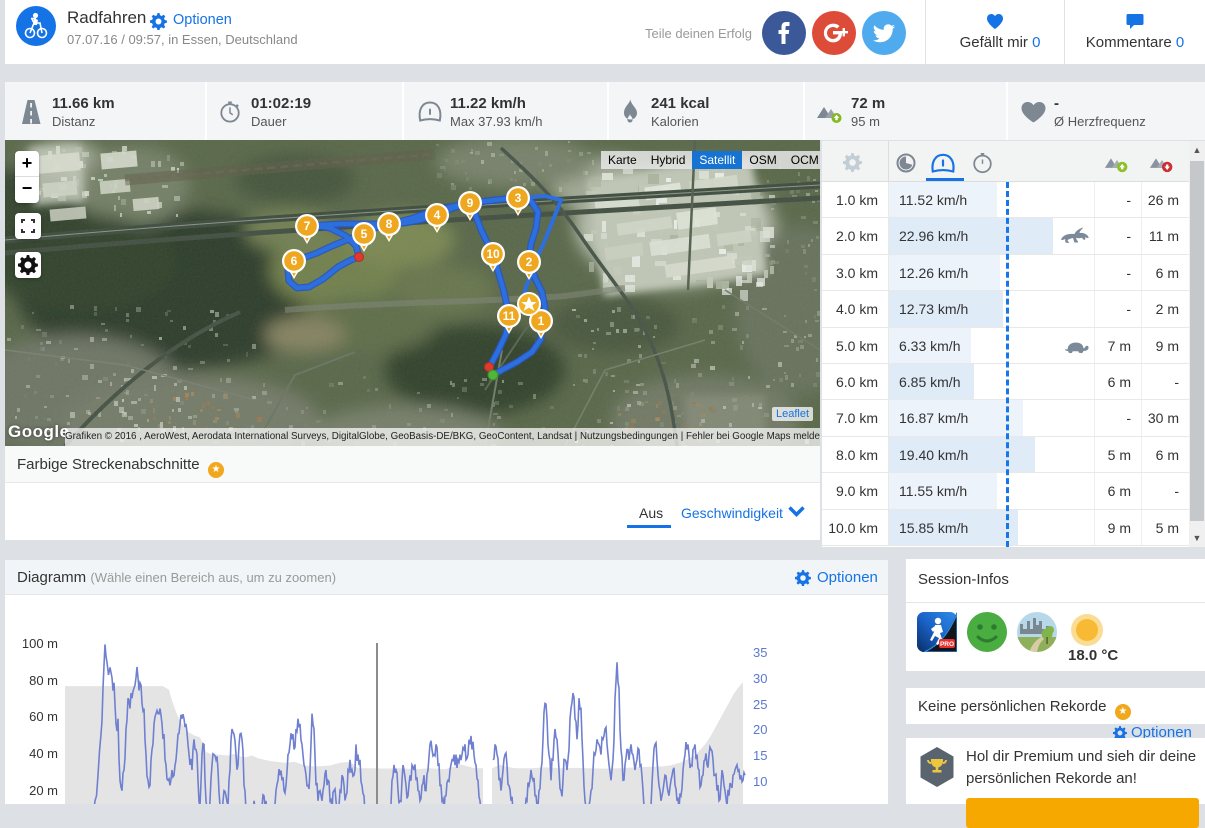 The image size is (1205, 828). I want to click on svg-text: 5, so click(364, 234).